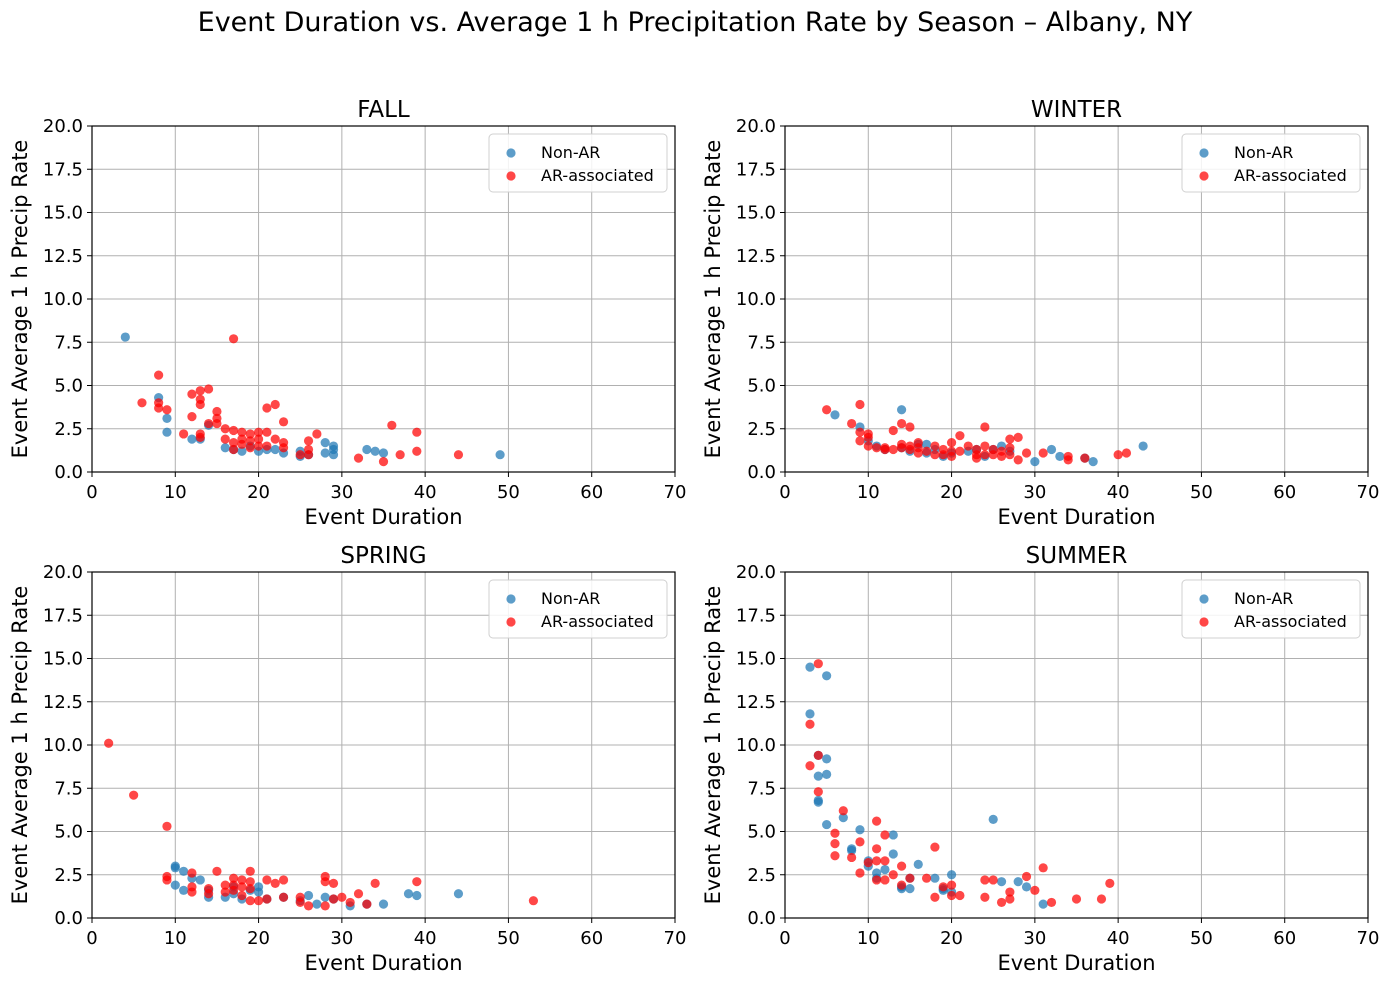 The image size is (1390, 985). What do you see at coordinates (784, 492) in the screenshot?
I see `x-tick-label: 0` at bounding box center [784, 492].